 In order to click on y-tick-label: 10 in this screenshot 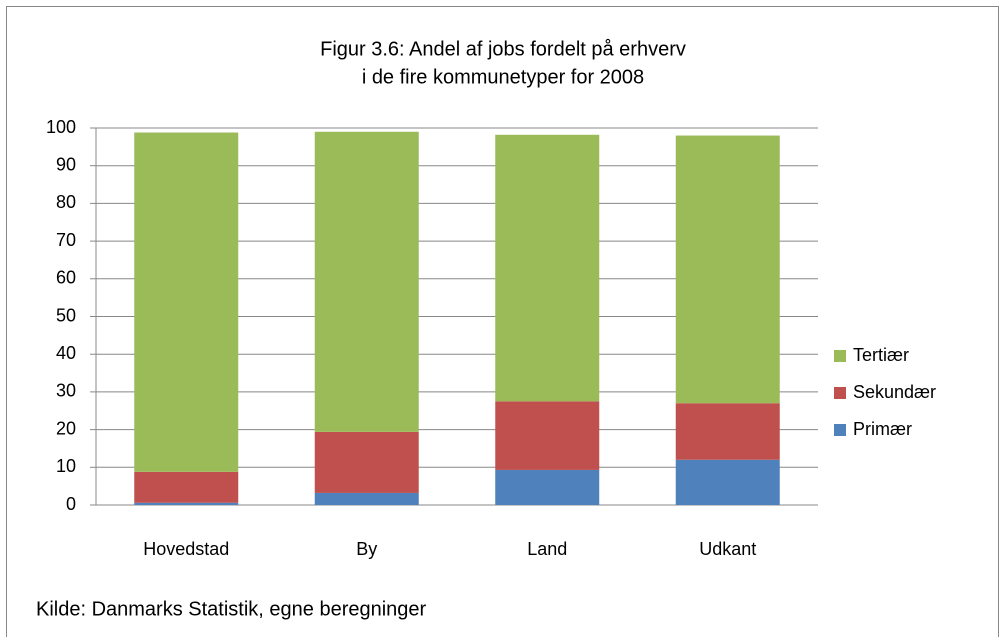, I will do `click(66, 466)`.